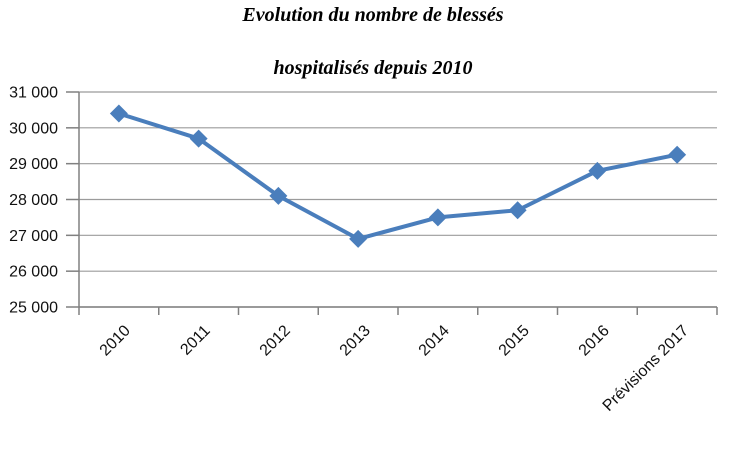 This screenshot has height=450, width=750. What do you see at coordinates (33, 272) in the screenshot?
I see `y-axis-label: 26 000` at bounding box center [33, 272].